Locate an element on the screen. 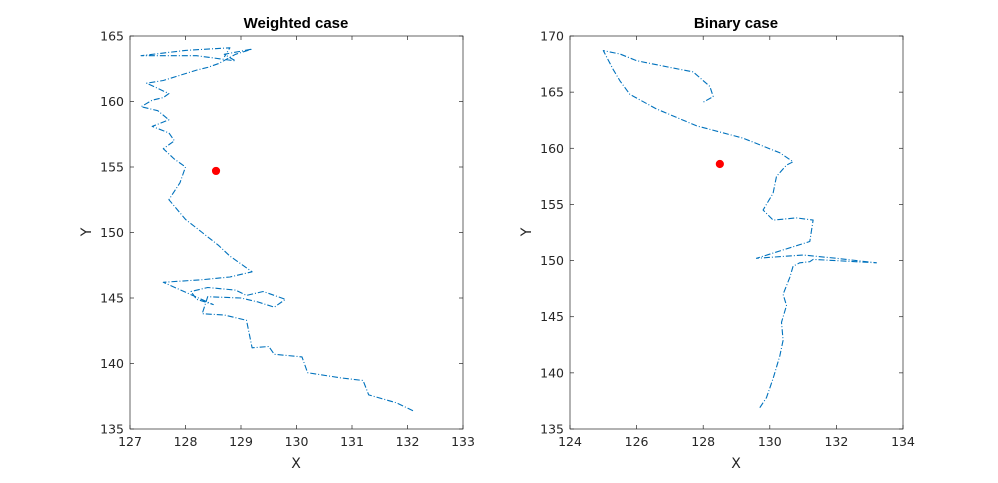  chart-title: Weighted case is located at coordinates (296, 23).